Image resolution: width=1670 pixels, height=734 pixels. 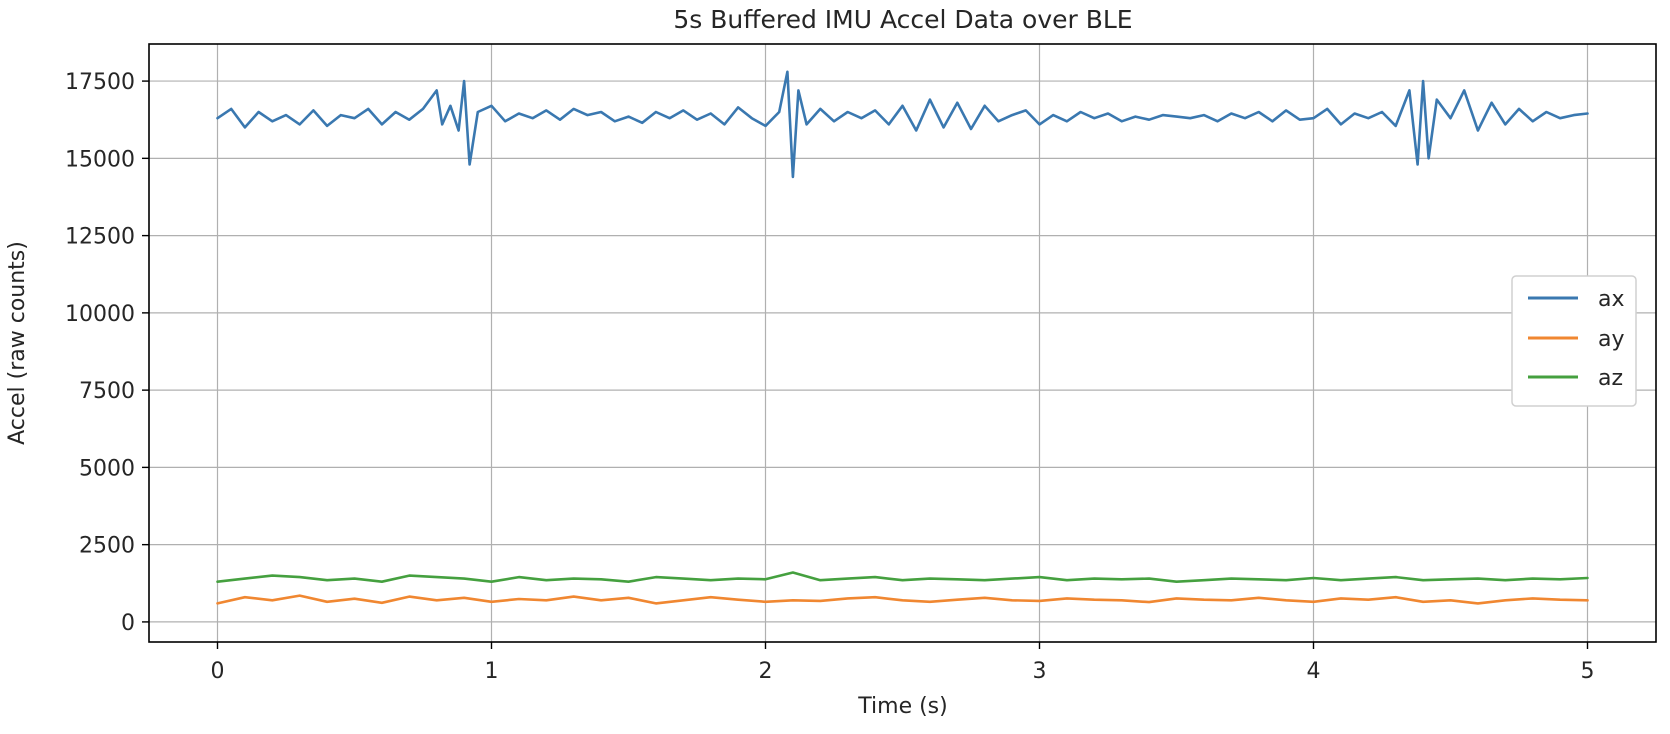 I want to click on y-tick-label-3: 7500, so click(x=107, y=391).